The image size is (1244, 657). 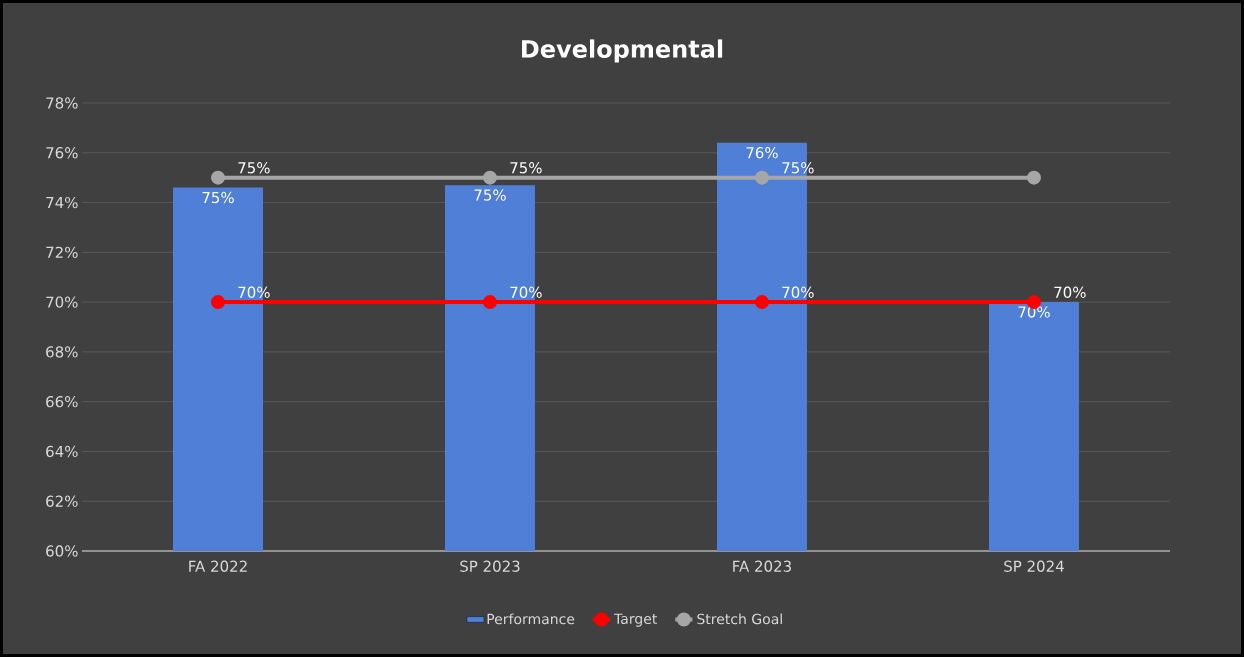 I want to click on data-label: 70%, so click(x=1070, y=292).